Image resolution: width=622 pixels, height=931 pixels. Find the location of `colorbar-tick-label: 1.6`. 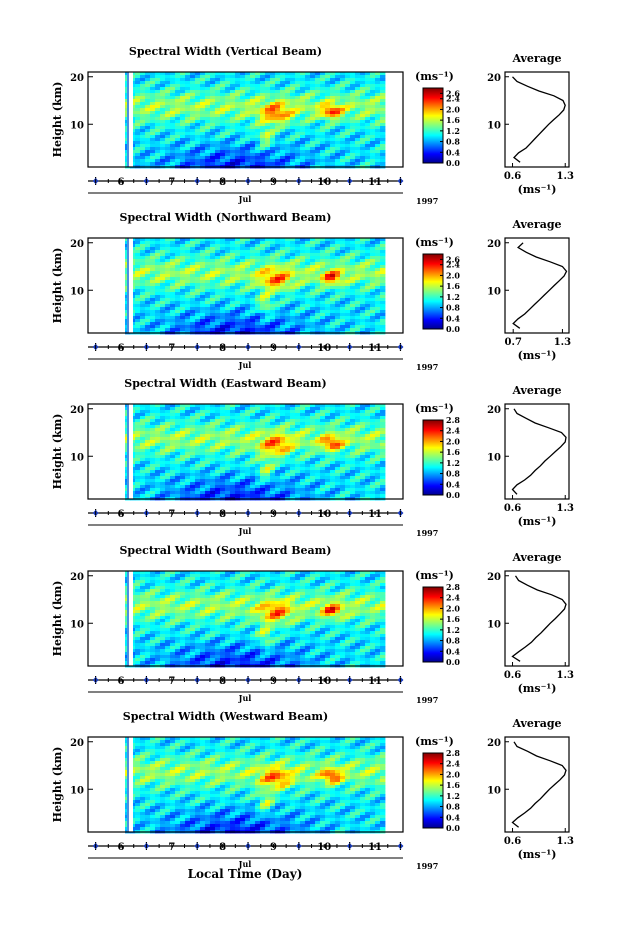

colorbar-tick-label: 1.6 is located at coordinates (453, 286).